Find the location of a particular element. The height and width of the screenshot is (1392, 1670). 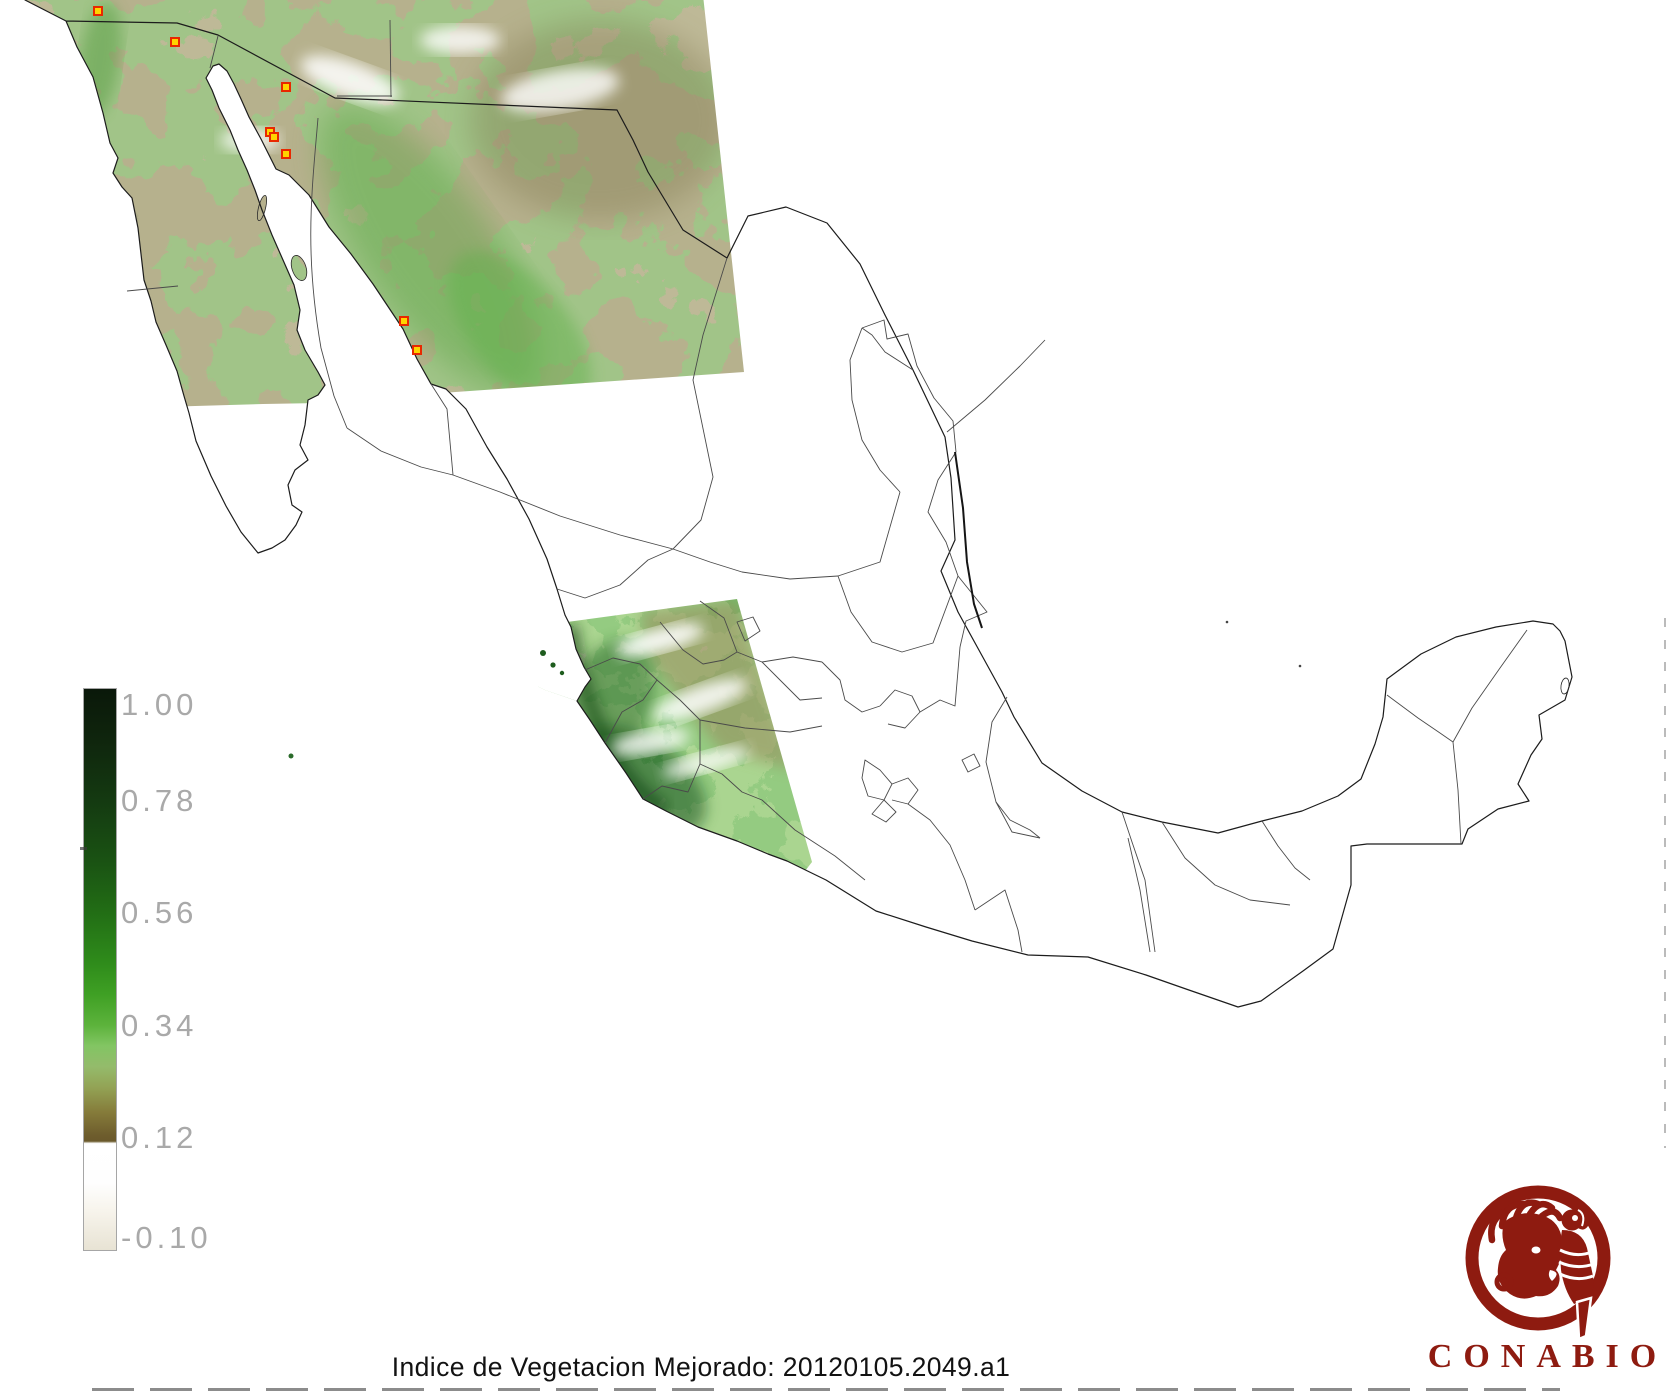

conabio-logo-icon is located at coordinates (1538, 1263).